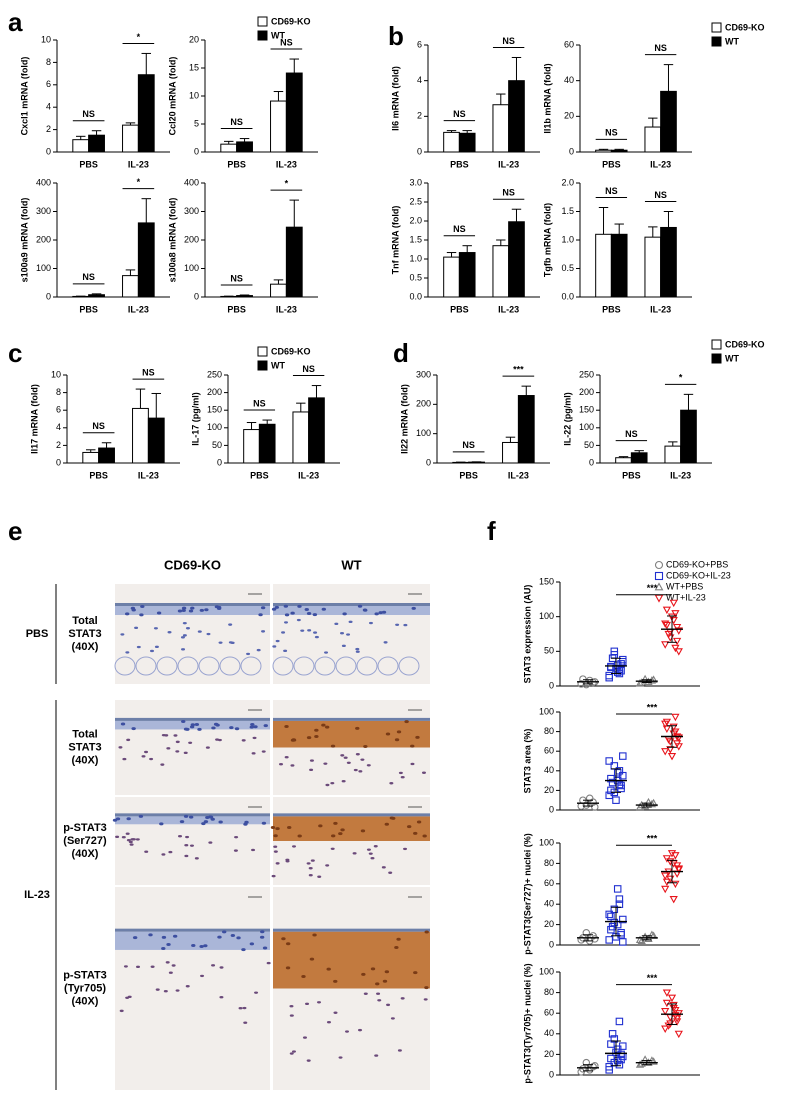 This screenshot has width=800, height=1101. What do you see at coordinates (415, 258) in the screenshot?
I see `y-tick-label: 1.0` at bounding box center [415, 258].